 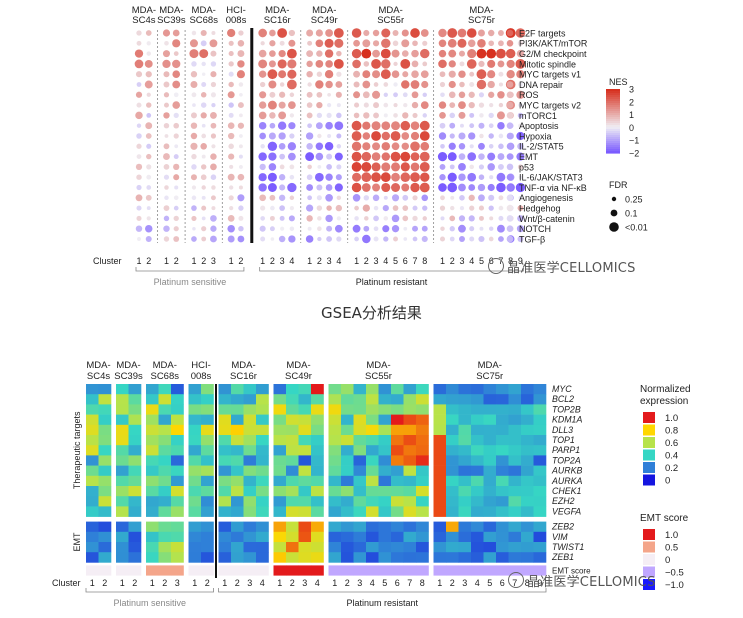 What do you see at coordinates (563, 501) in the screenshot?
I see `gene-label: EZH2` at bounding box center [563, 501].